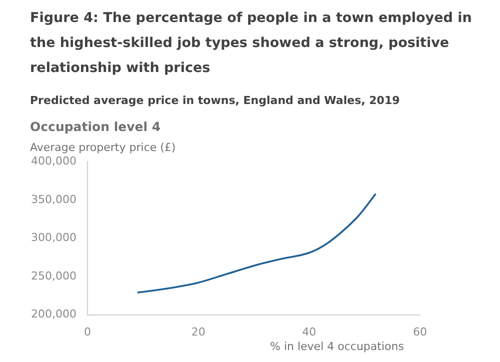 The image size is (500, 362). Describe the element at coordinates (53, 314) in the screenshot. I see `y-tick-label: 200,000` at that location.